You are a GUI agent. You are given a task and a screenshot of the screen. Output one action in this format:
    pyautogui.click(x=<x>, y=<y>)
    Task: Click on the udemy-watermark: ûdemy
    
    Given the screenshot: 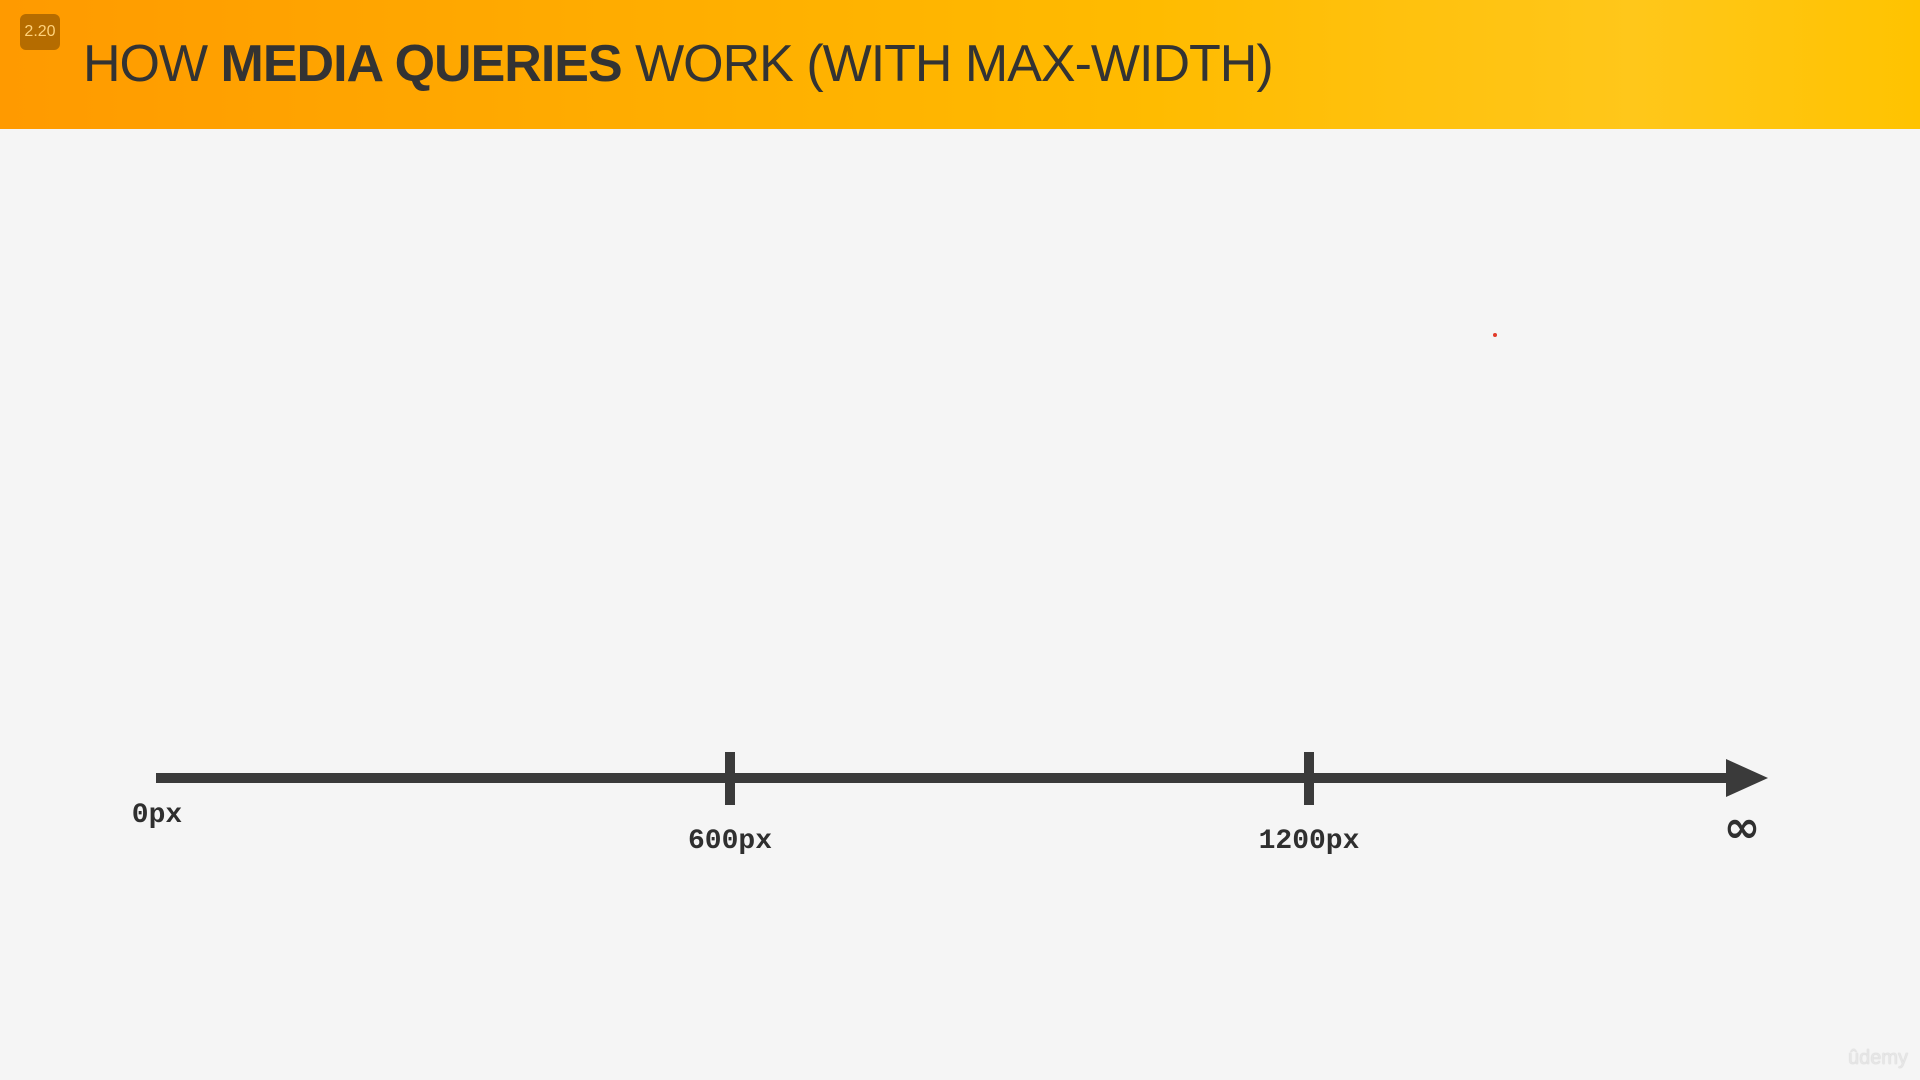 What is the action you would take?
    pyautogui.click(x=1877, y=1058)
    